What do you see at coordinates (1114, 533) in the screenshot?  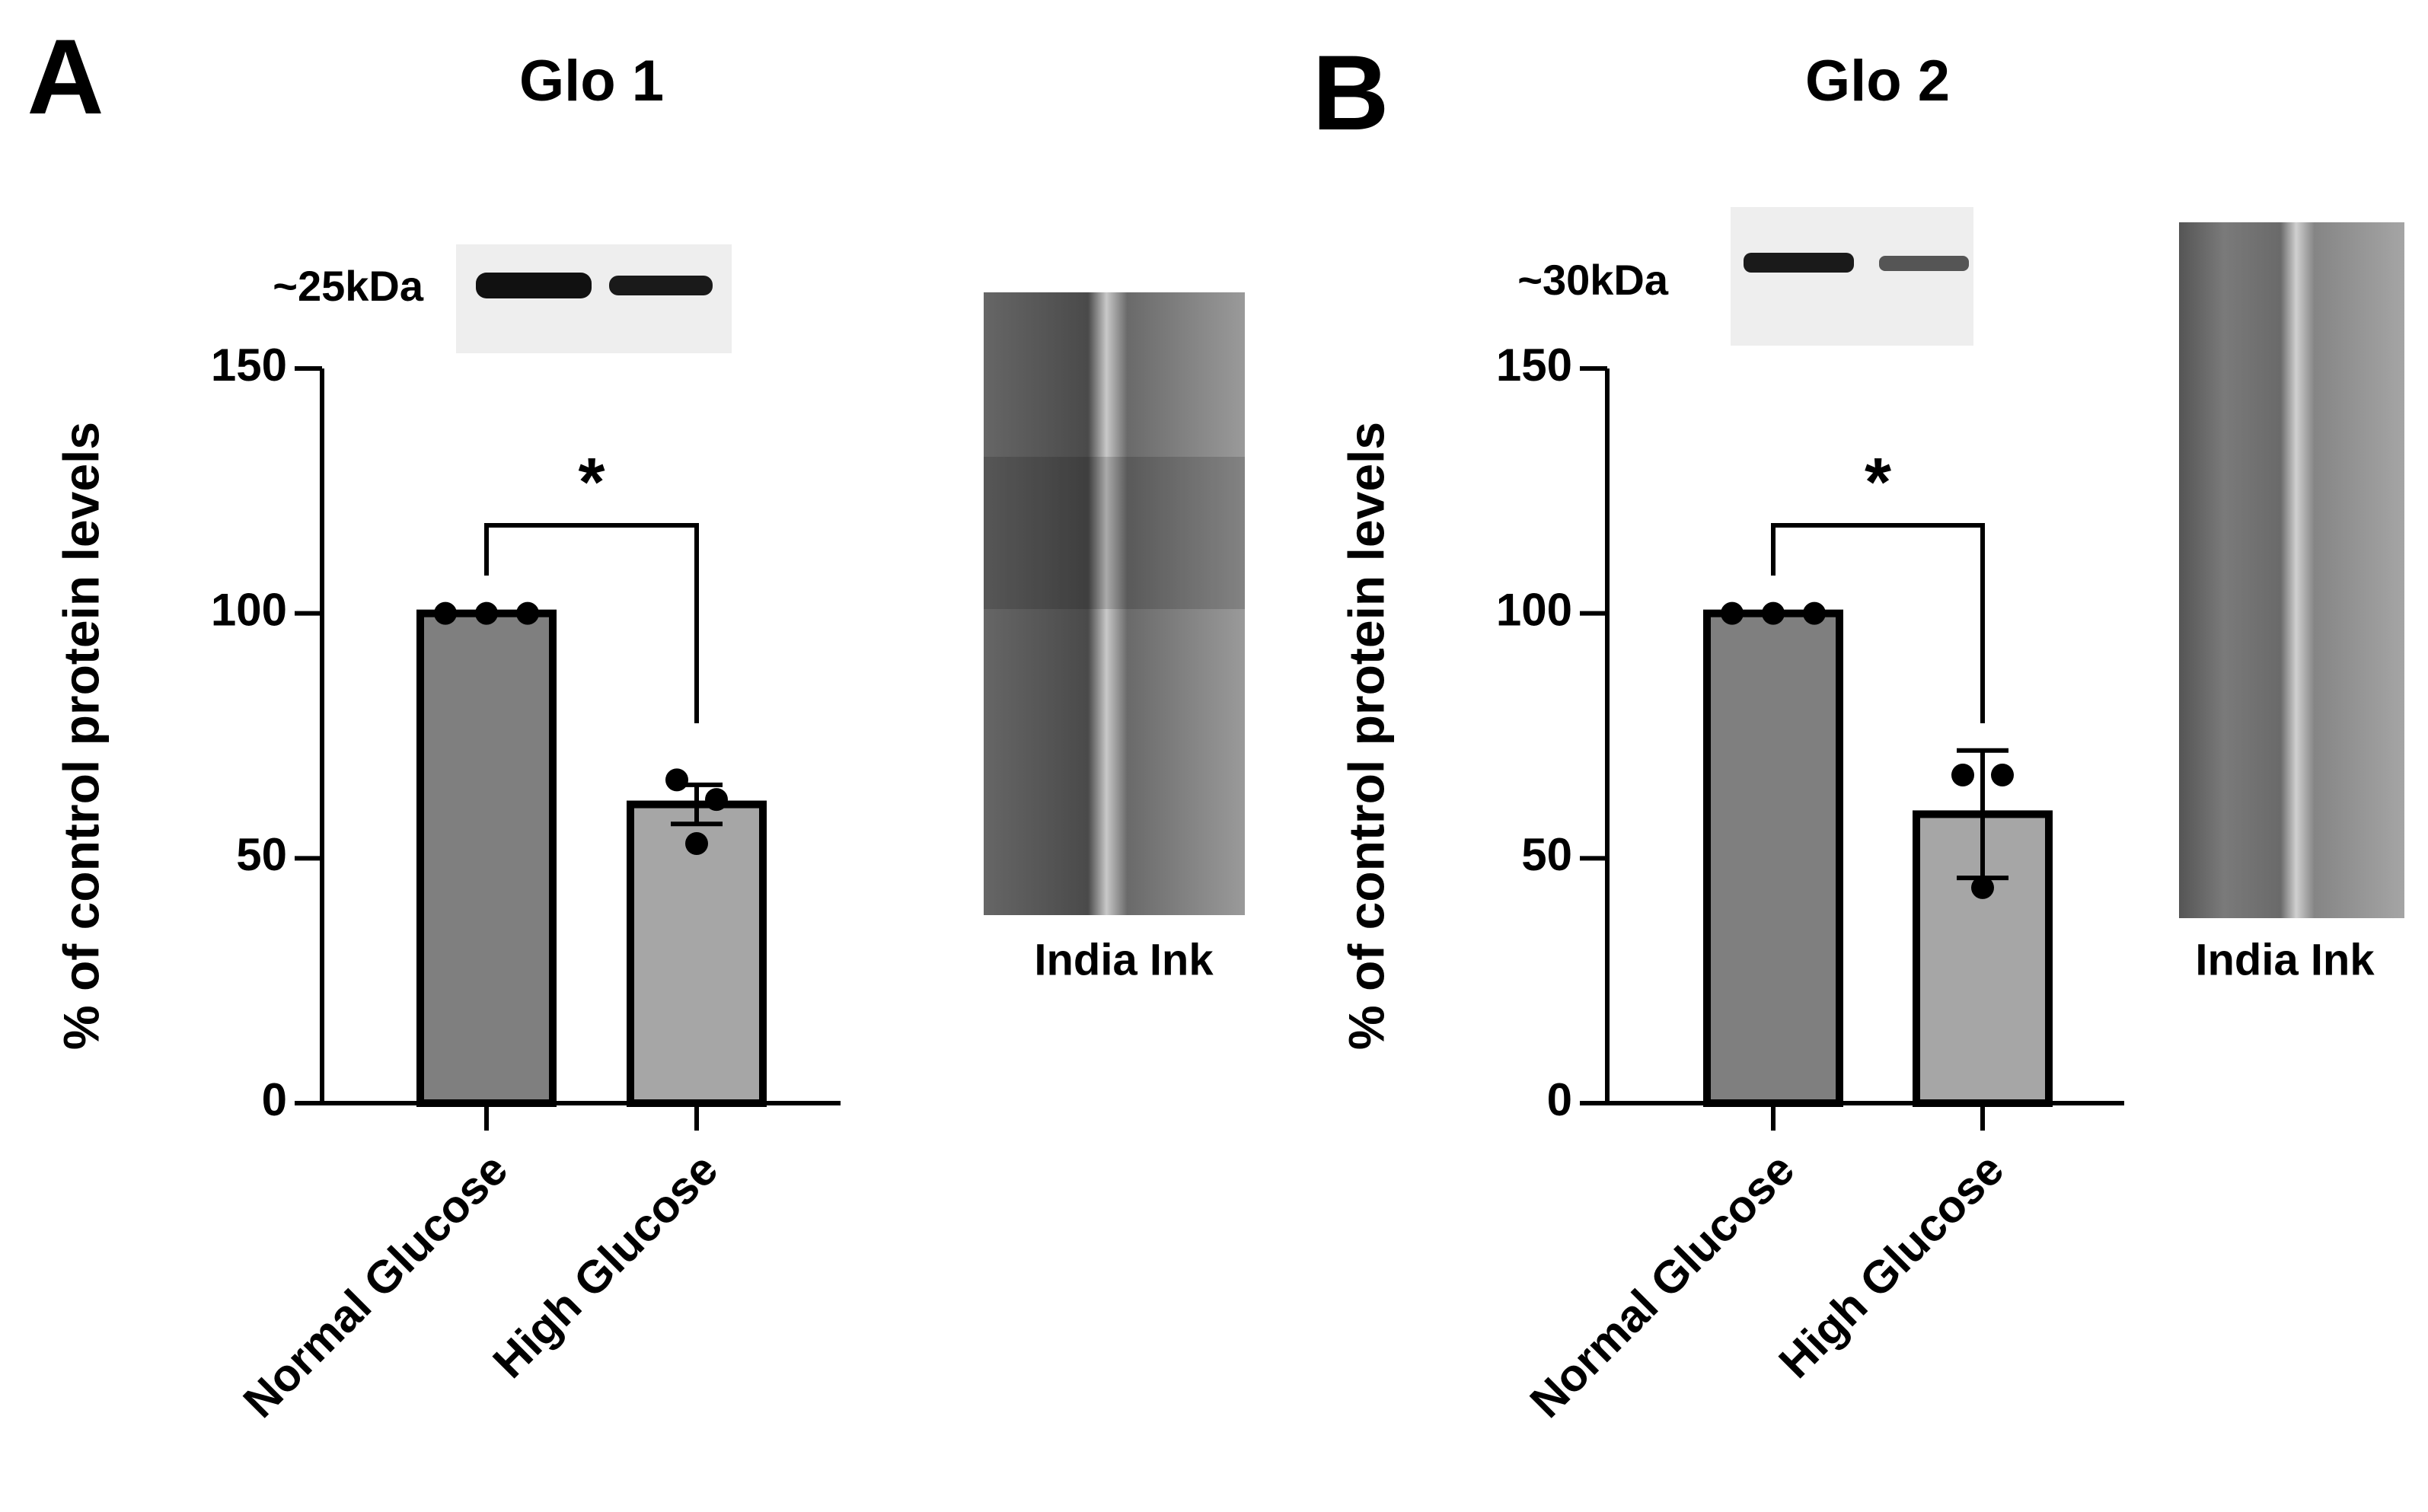 I see `gel-smear` at bounding box center [1114, 533].